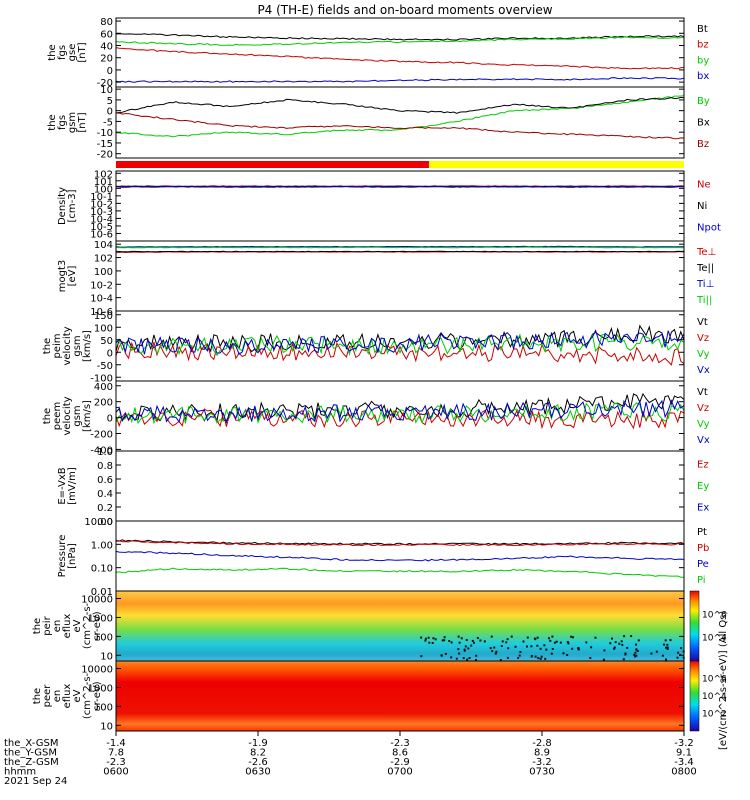  What do you see at coordinates (101, 219) in the screenshot?
I see `y-tick-label: 10-4` at bounding box center [101, 219].